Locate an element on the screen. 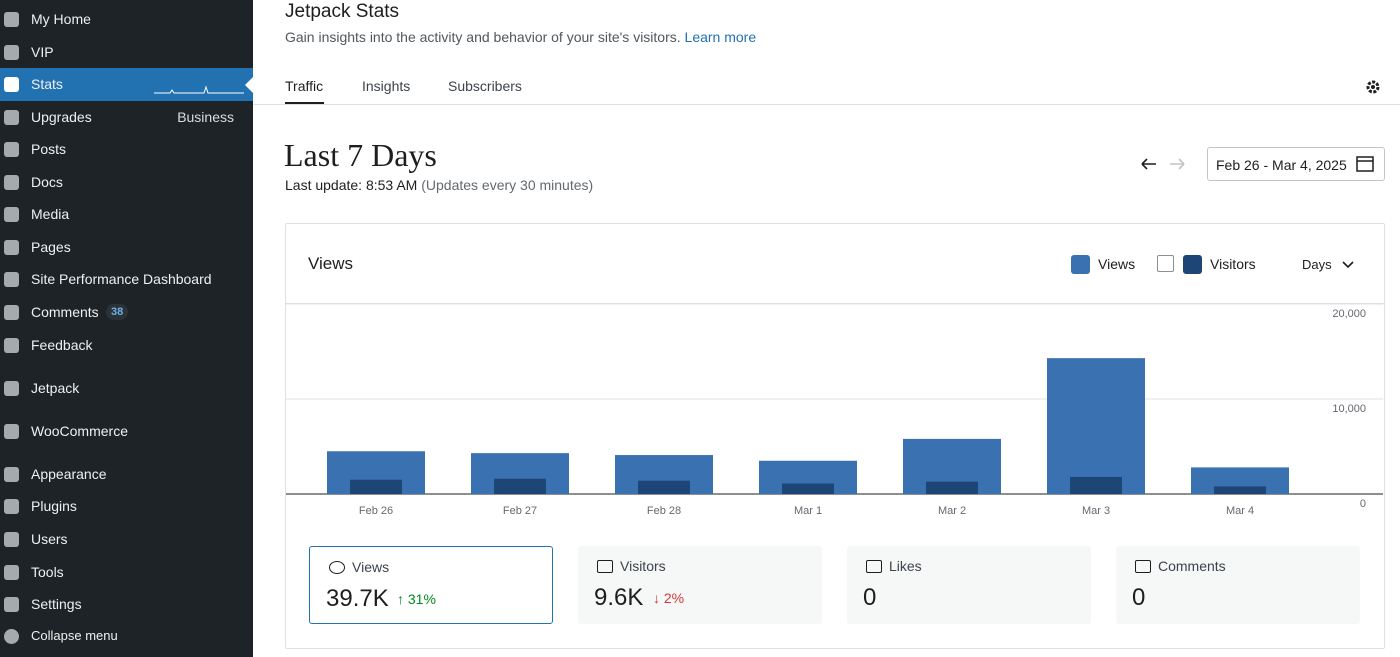 This screenshot has height=657, width=1400. nav-item: Posts is located at coordinates (126, 149).